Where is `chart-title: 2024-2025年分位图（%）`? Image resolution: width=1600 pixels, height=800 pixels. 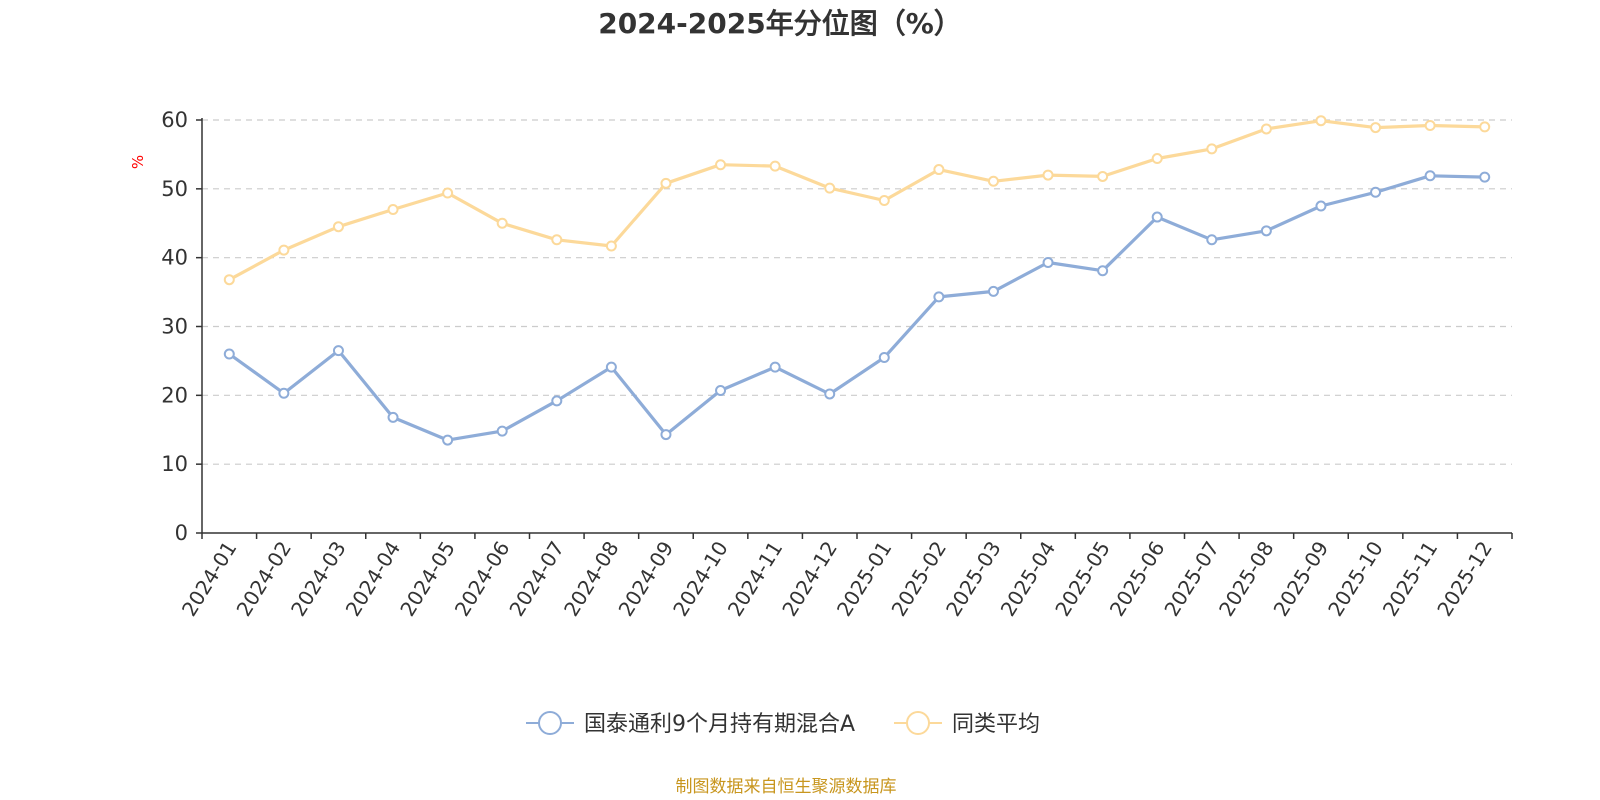
chart-title: 2024-2025年分位图（%） is located at coordinates (780, 23).